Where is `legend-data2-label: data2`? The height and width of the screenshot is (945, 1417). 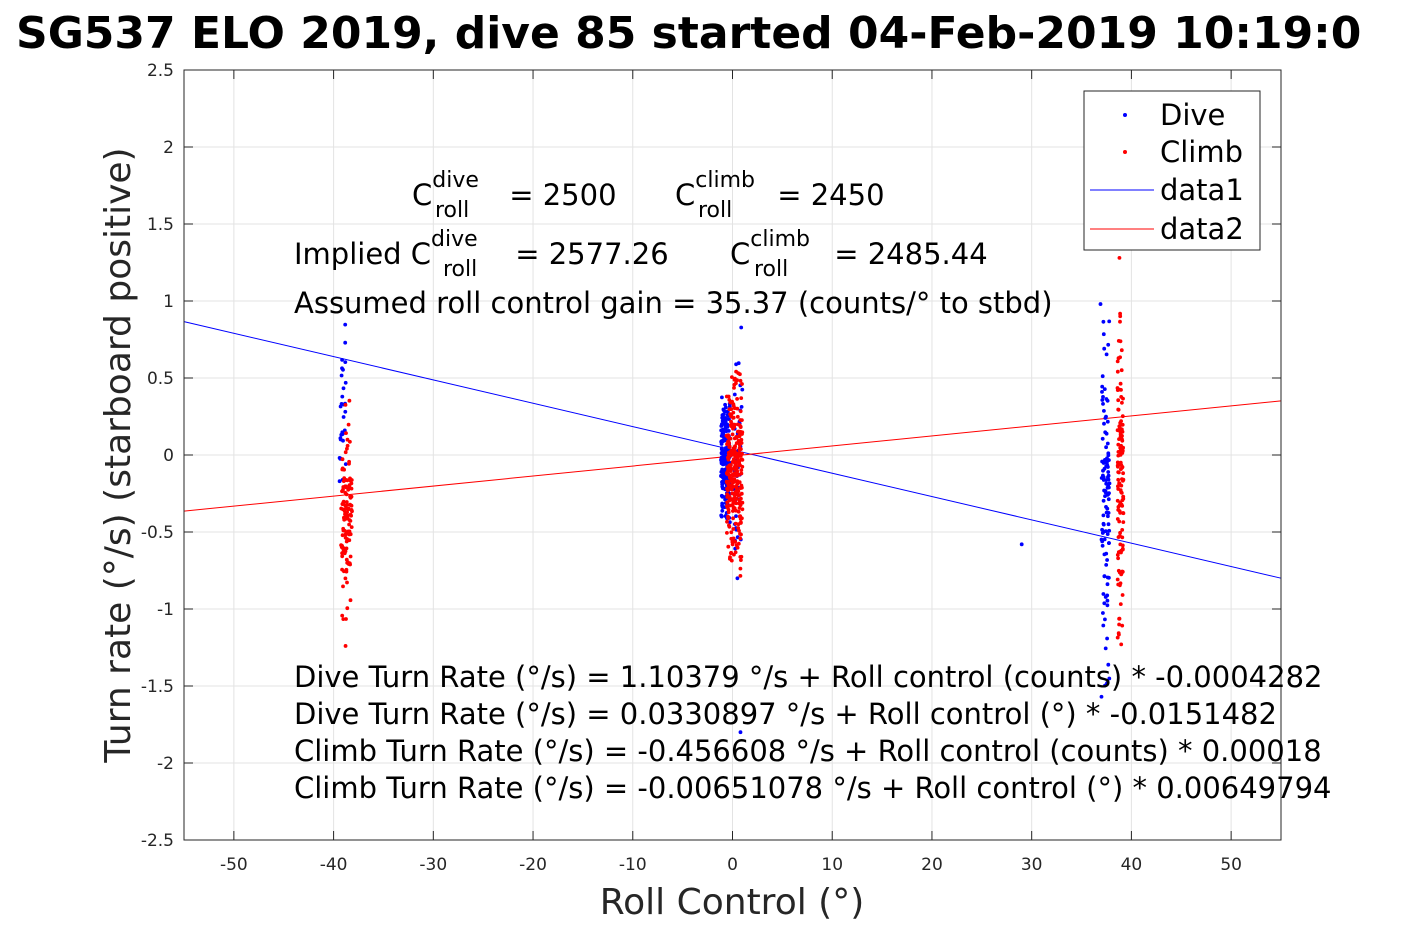
legend-data2-label: data2 is located at coordinates (1202, 229).